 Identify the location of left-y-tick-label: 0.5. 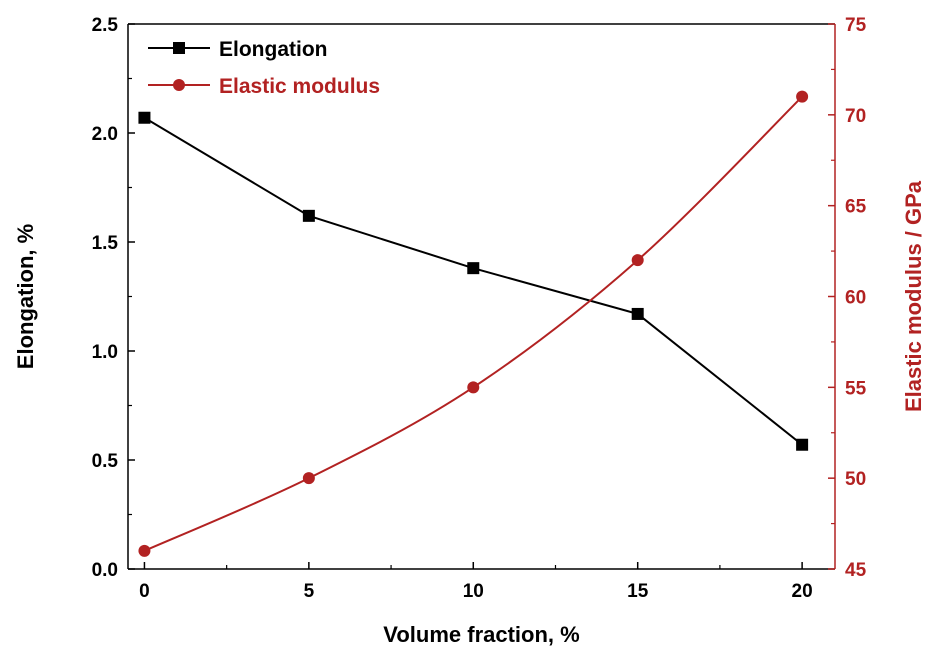
(105, 461).